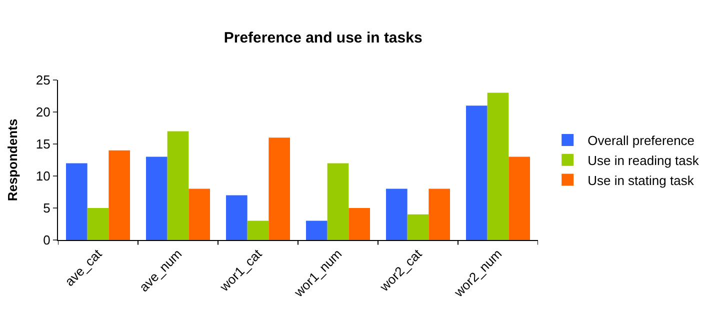 The width and height of the screenshot is (718, 320). I want to click on y-tick-label: 0, so click(46, 240).